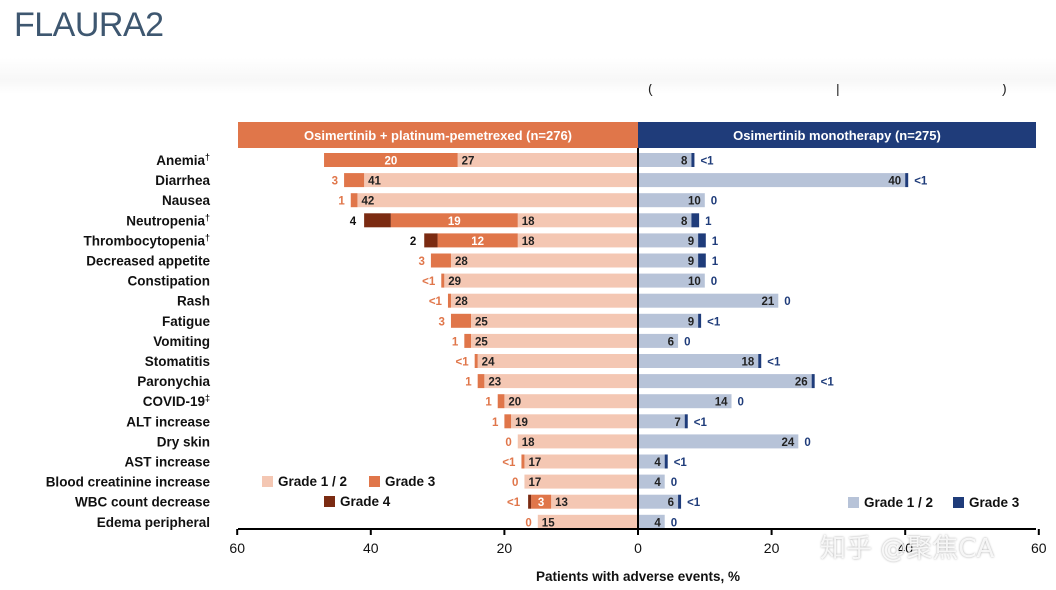 Image resolution: width=1056 pixels, height=590 pixels. I want to click on right-value-grade12: 8, so click(684, 222).